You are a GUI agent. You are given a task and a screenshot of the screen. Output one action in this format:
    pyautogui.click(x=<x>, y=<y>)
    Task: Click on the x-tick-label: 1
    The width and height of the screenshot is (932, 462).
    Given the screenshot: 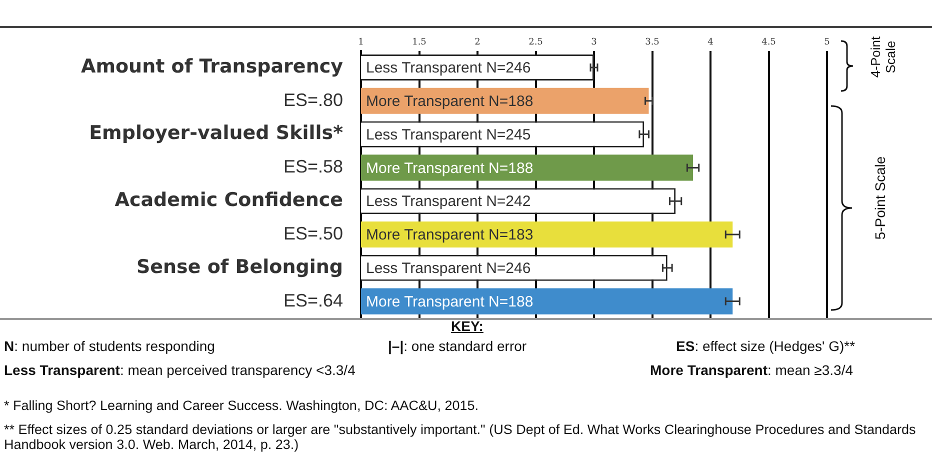 What is the action you would take?
    pyautogui.click(x=361, y=43)
    